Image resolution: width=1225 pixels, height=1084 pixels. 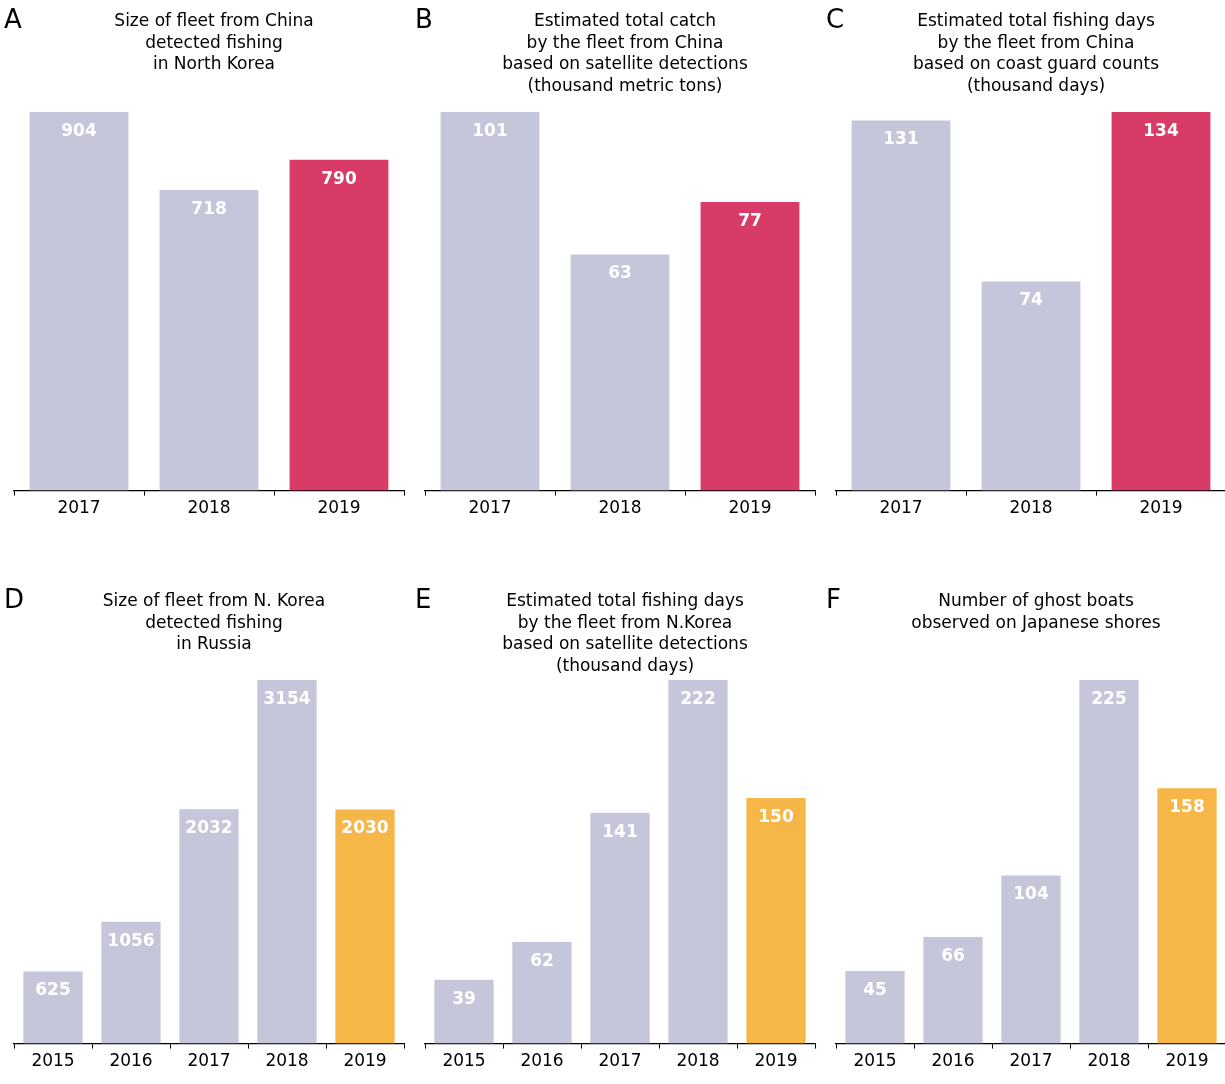 I want to click on data-label: 77, so click(x=750, y=219).